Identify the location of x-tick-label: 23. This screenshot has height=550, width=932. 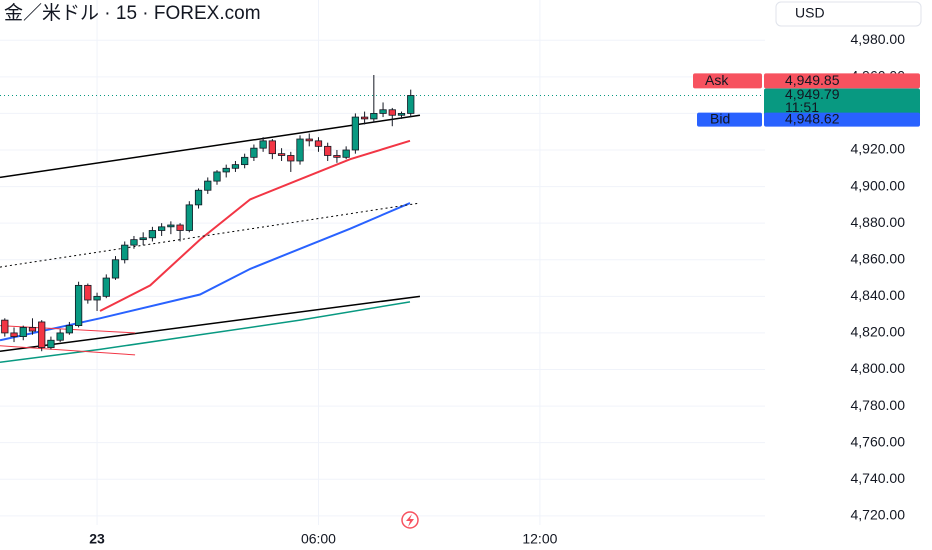
(97, 539).